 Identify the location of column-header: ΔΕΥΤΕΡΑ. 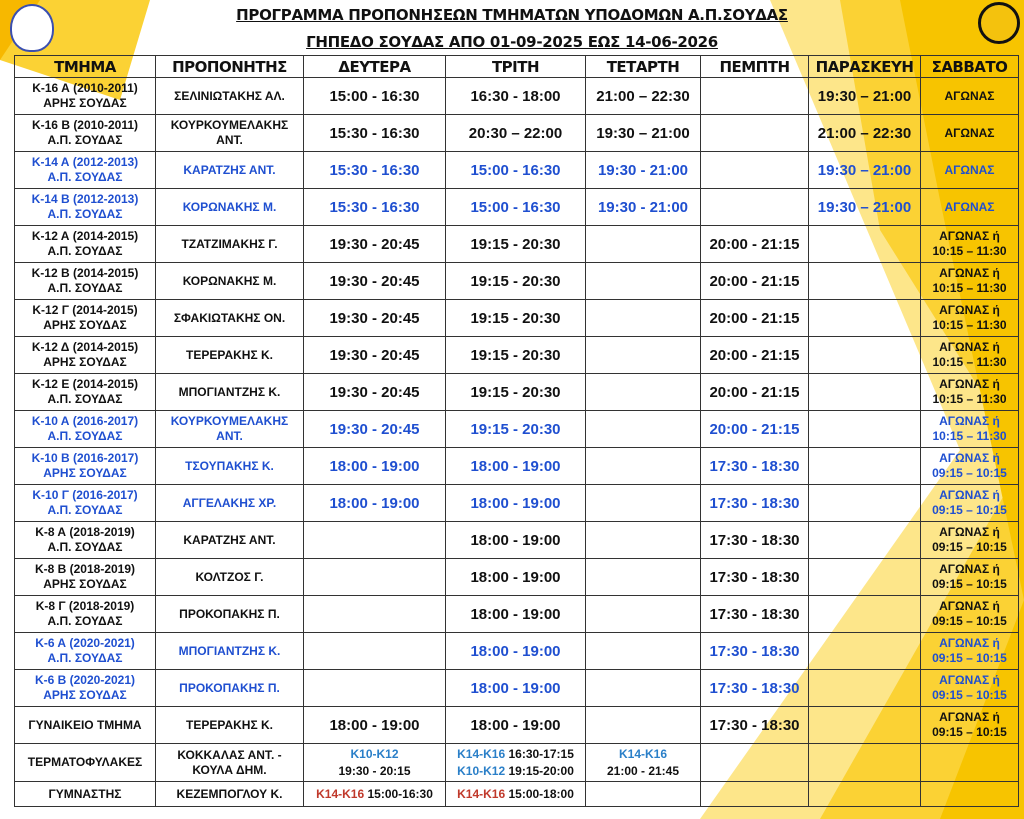
(374, 66).